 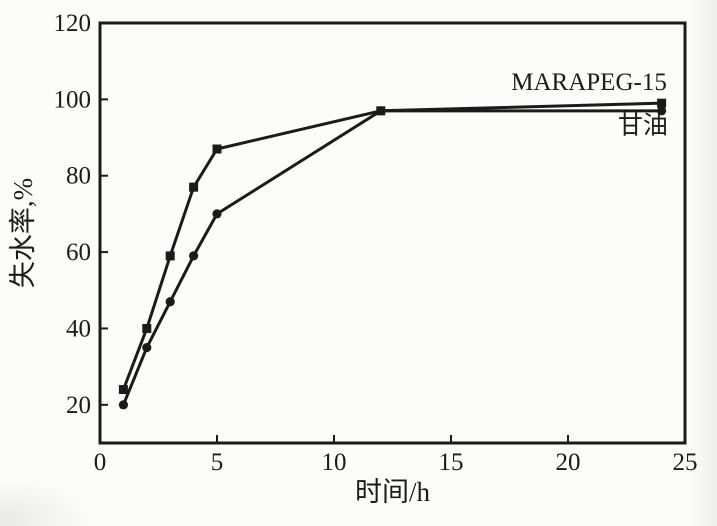 What do you see at coordinates (393, 492) in the screenshot?
I see `x-axis-title: 时间/h` at bounding box center [393, 492].